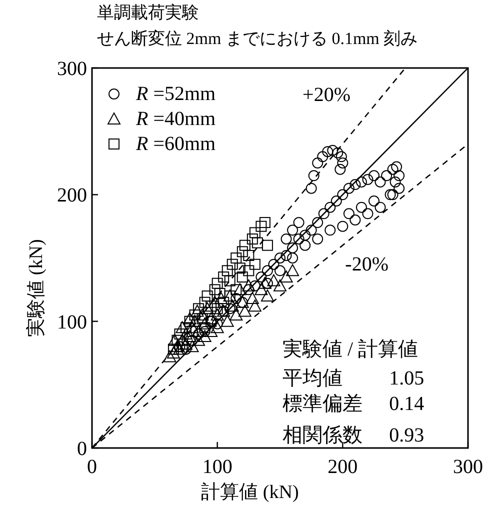  I want to click on chart-subtitle: せん断変位 2mm までにおける 0.1mm 刻み, so click(257, 38).